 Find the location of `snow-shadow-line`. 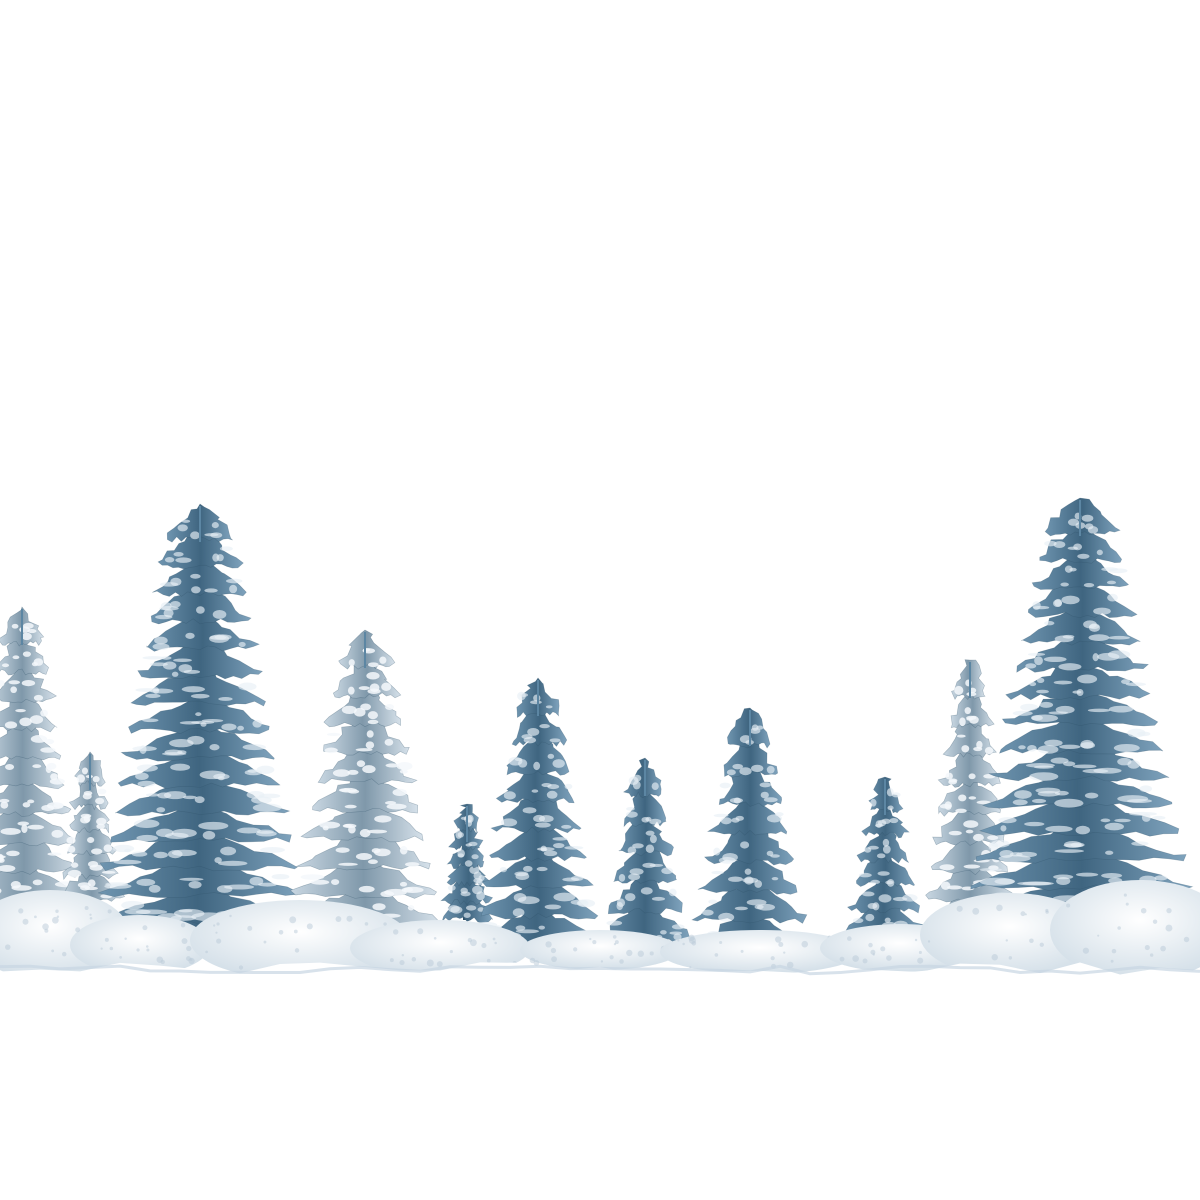

snow-shadow-line is located at coordinates (600, 970).